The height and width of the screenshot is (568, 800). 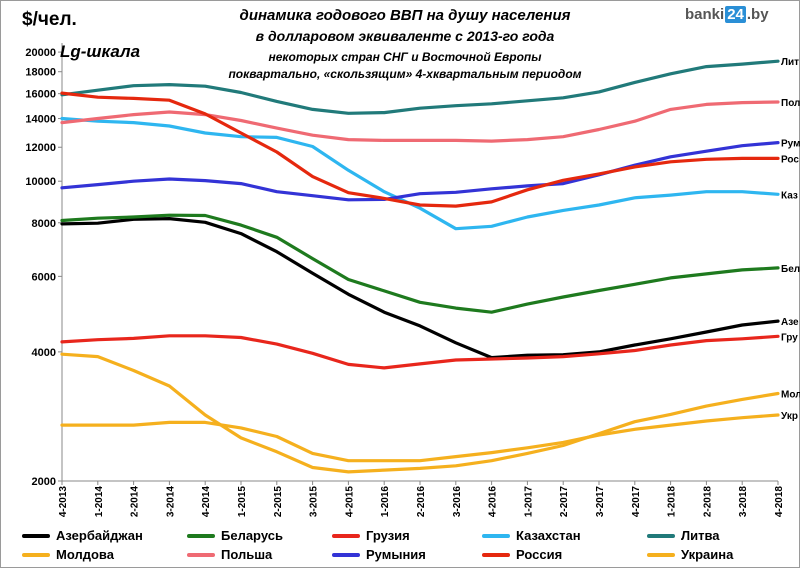 What do you see at coordinates (528, 502) in the screenshot?
I see `x-tick-label: 1-2017` at bounding box center [528, 502].